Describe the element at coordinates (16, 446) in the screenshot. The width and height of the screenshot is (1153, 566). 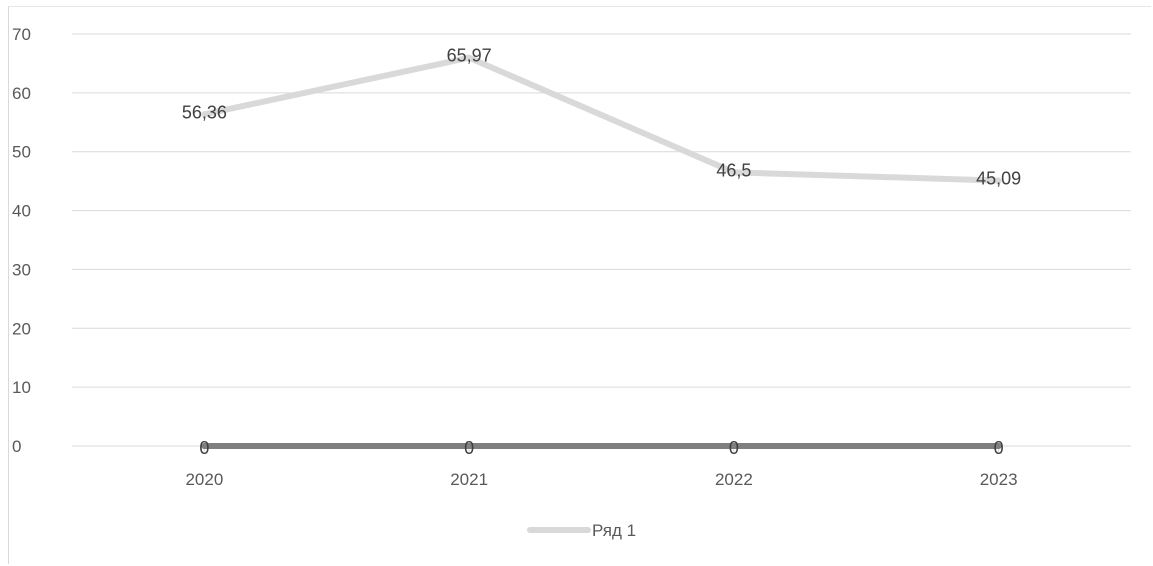
I see `y-tick-label: 0` at that location.